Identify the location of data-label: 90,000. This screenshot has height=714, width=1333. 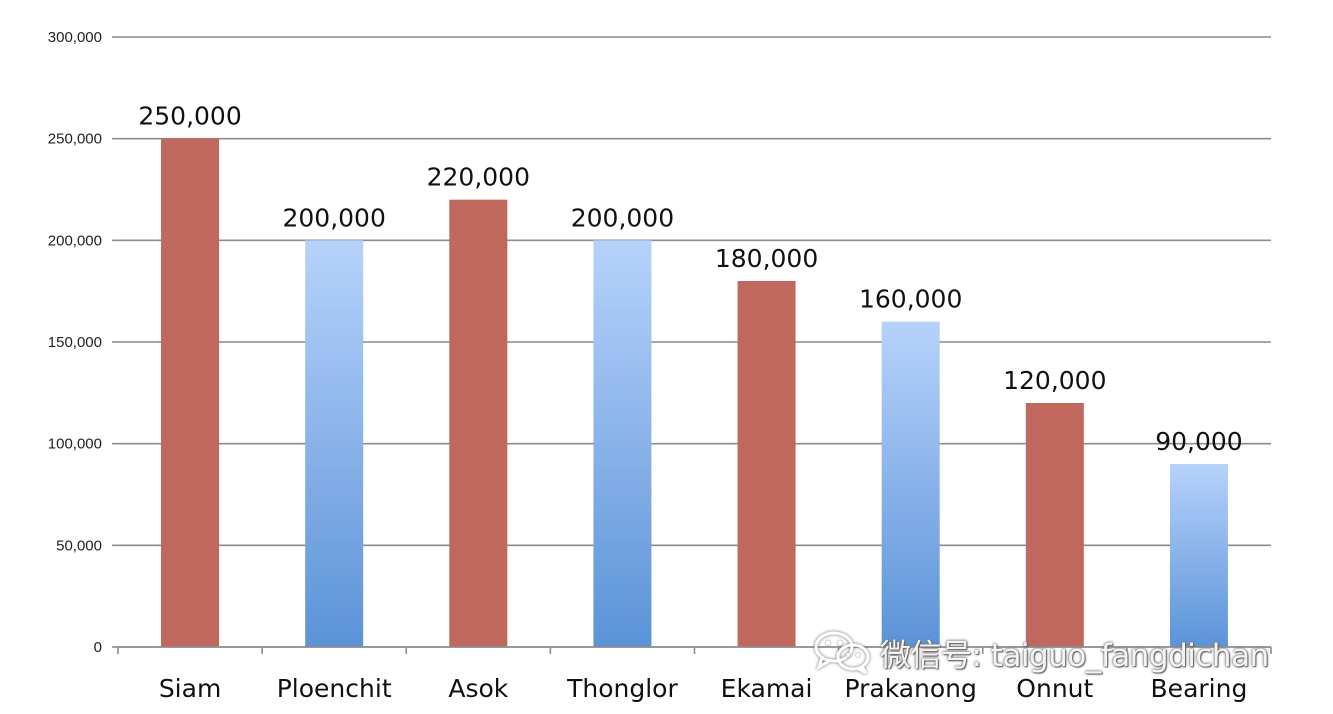
(1198, 441).